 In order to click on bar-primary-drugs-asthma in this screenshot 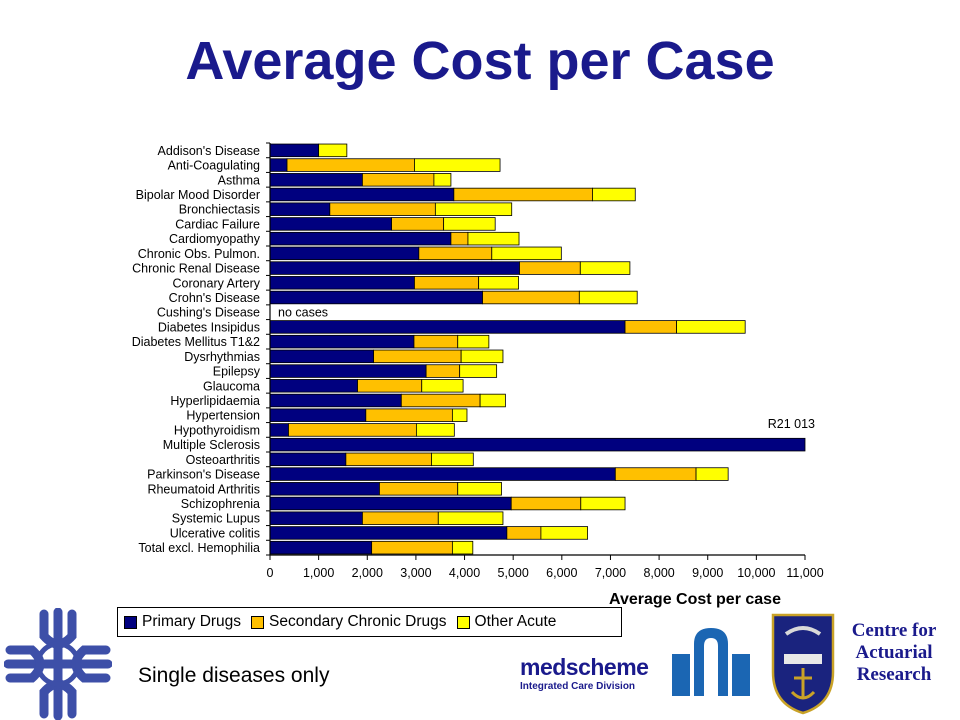, I will do `click(316, 180)`.